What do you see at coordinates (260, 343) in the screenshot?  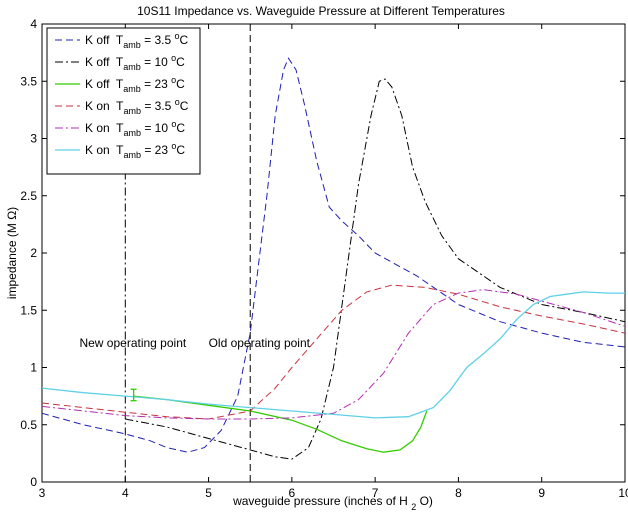 I see `annotation-label: Old operating point` at bounding box center [260, 343].